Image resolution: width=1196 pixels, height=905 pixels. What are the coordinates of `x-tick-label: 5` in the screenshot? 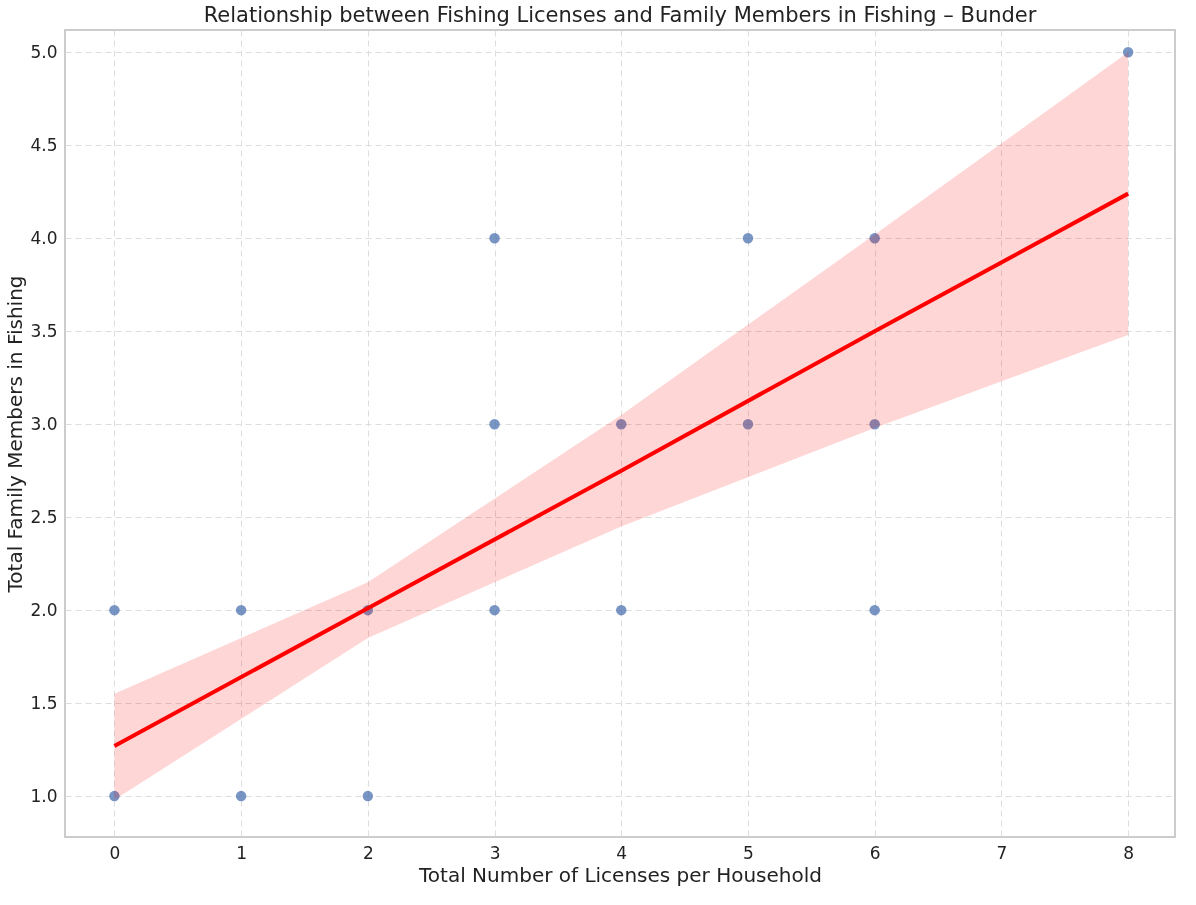 It's located at (748, 852).